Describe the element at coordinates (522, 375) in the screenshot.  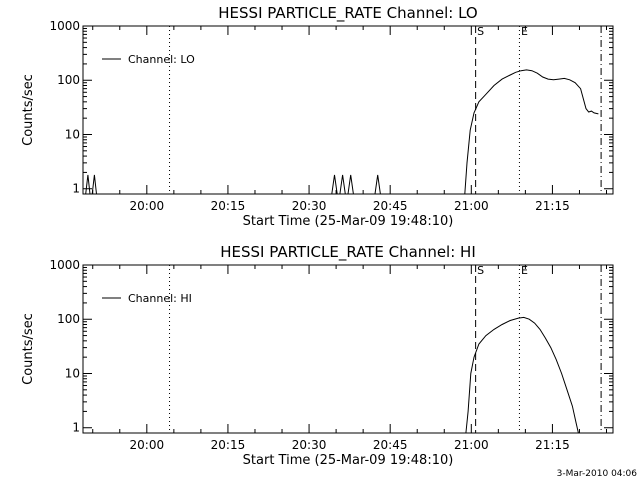
I see `series-line` at that location.